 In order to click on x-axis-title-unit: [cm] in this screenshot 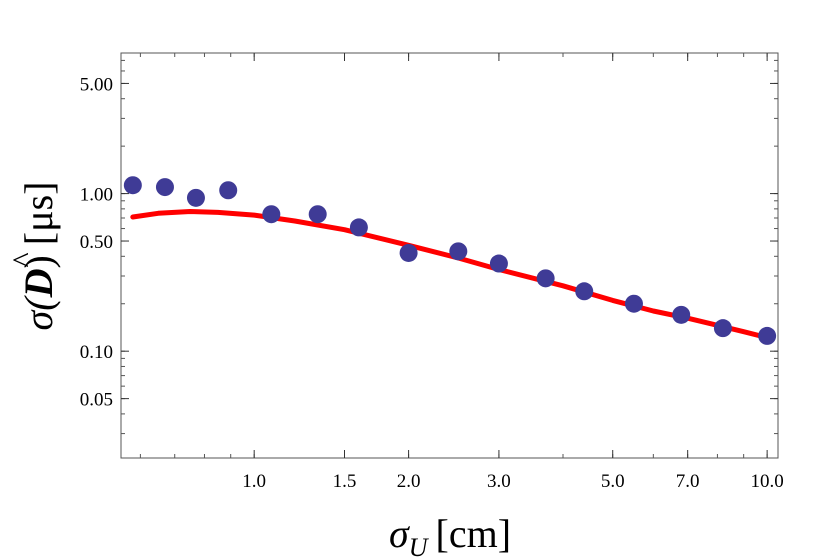, I will do `click(474, 533)`.